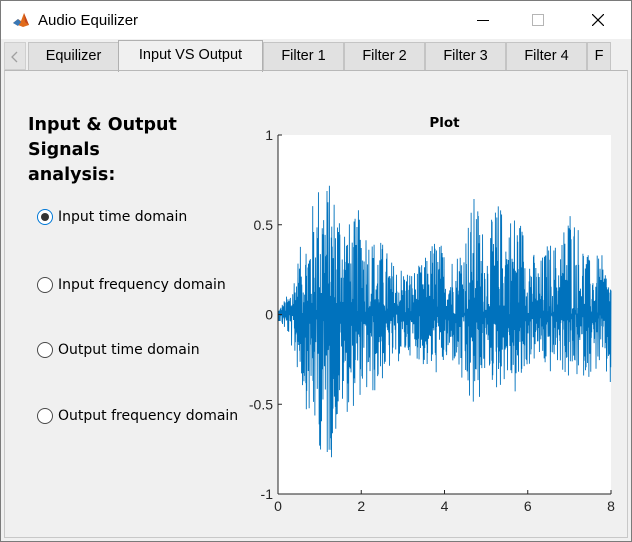 The image size is (632, 542). I want to click on tab-filter-1: Filter 1, so click(303, 56).